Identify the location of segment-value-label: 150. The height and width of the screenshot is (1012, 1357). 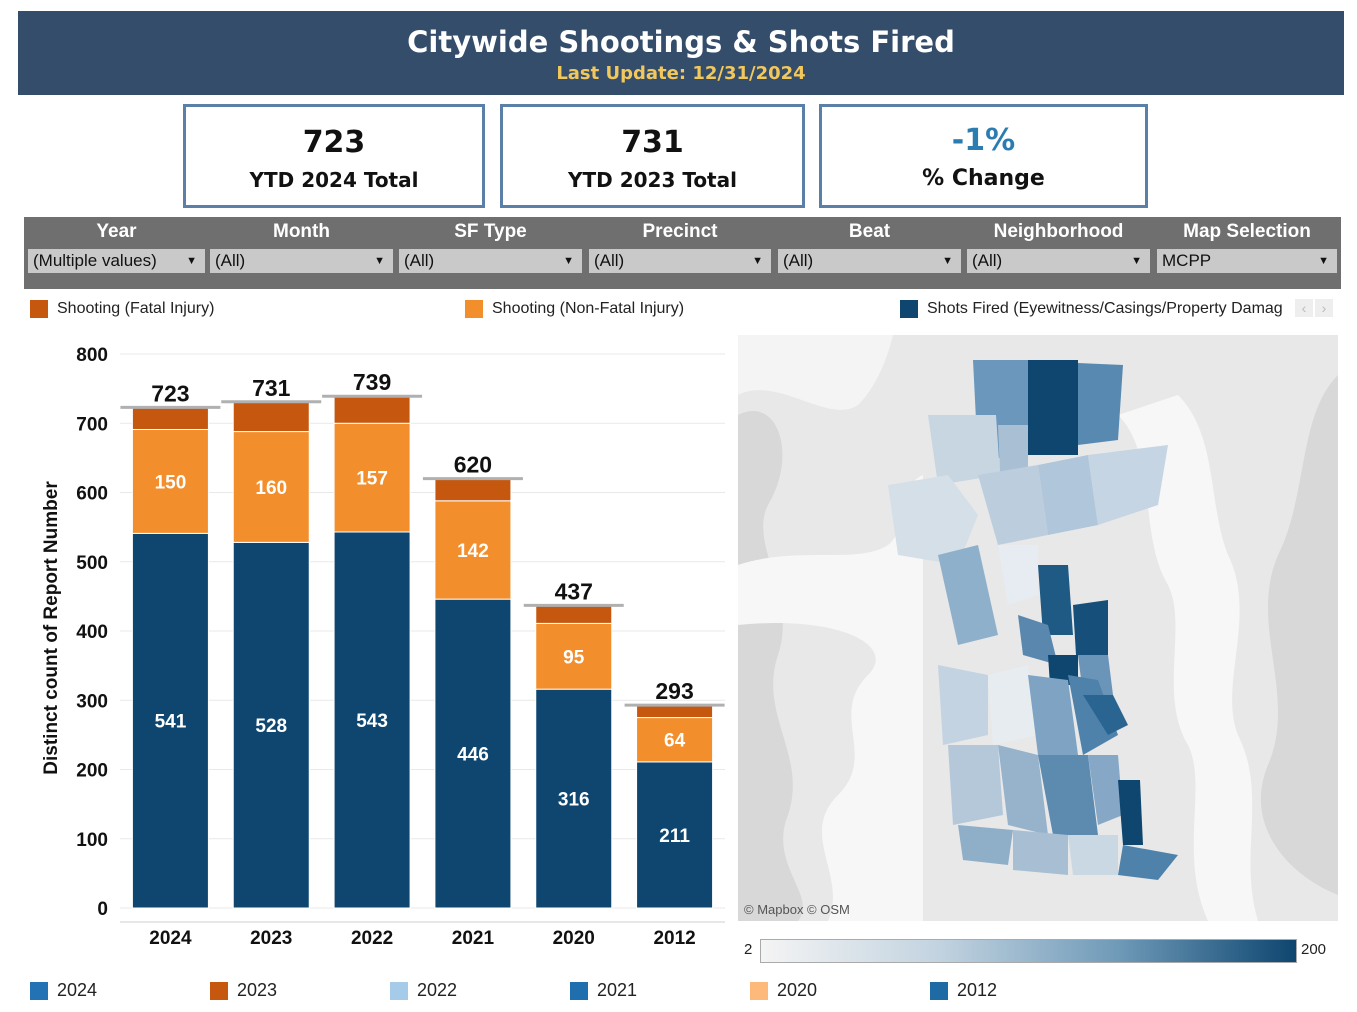
(171, 482).